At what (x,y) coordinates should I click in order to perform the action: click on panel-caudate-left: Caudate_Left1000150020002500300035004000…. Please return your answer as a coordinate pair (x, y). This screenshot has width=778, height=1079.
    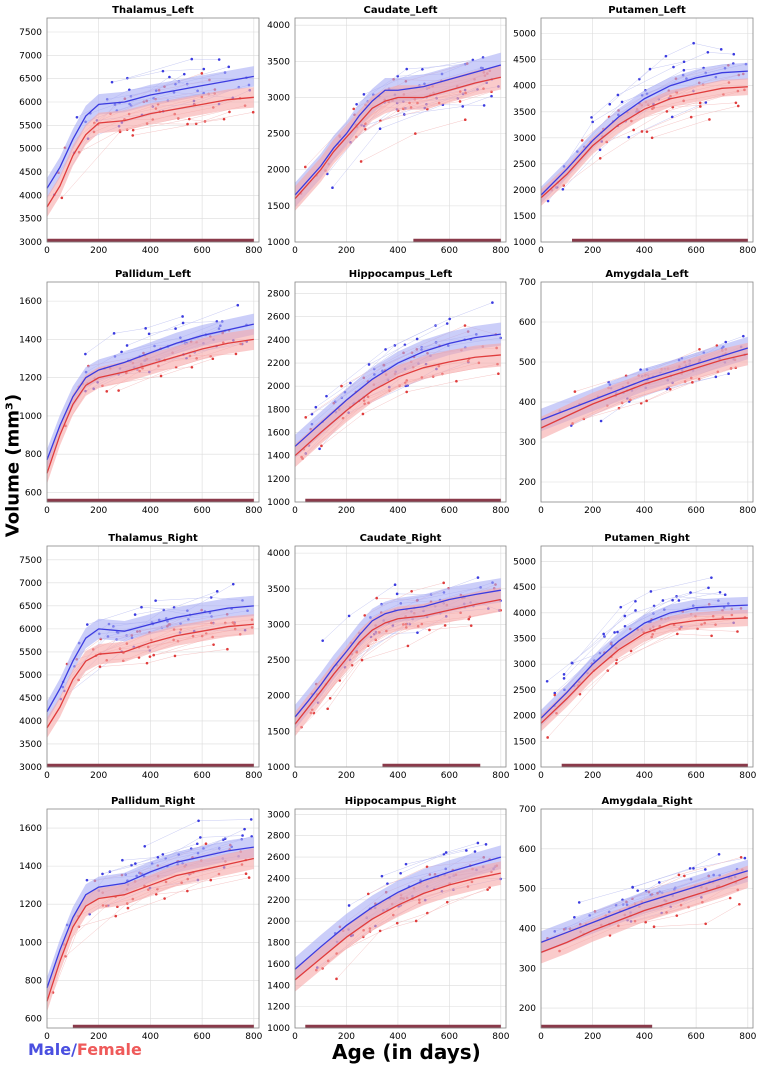
    Looking at the image, I should click on (388, 130).